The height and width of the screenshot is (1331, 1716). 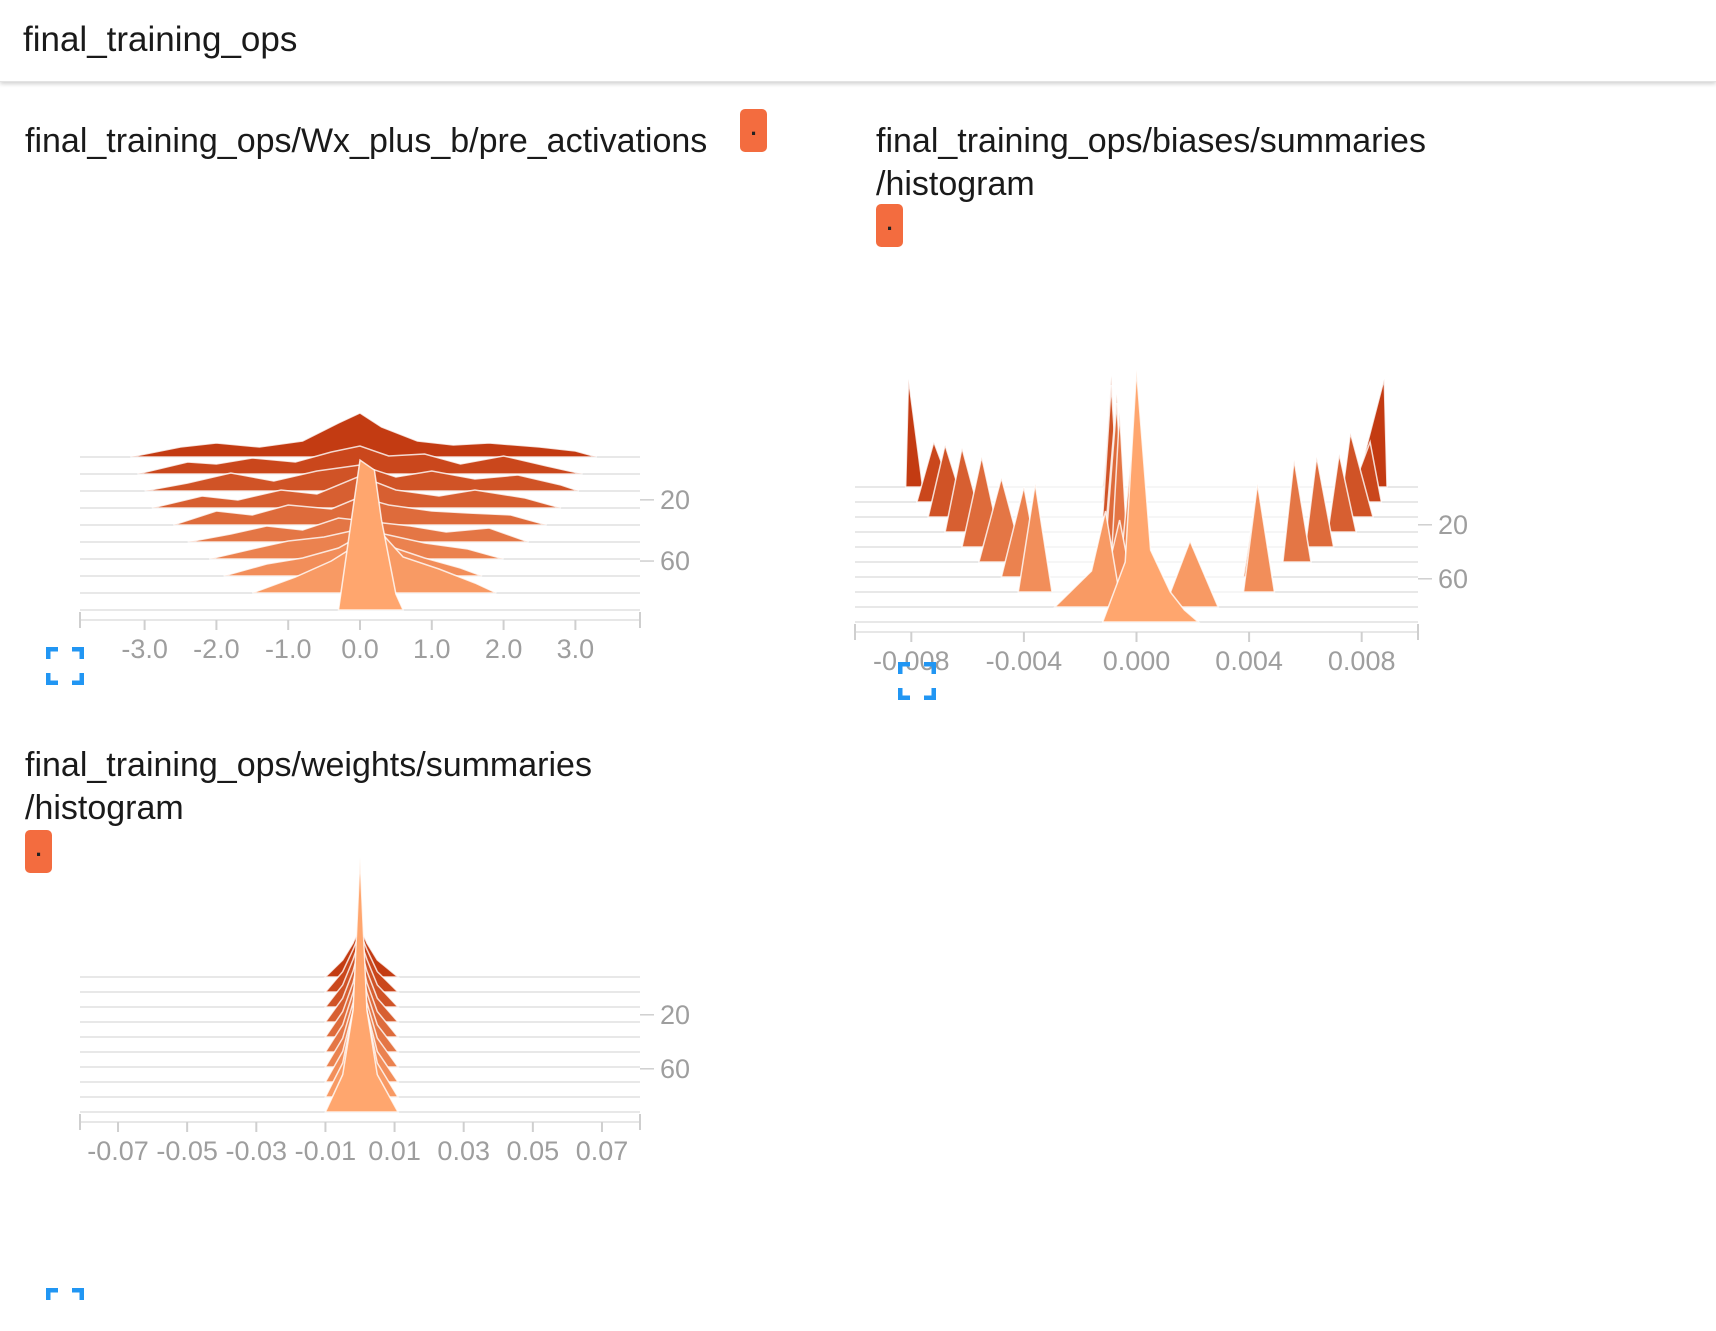 What do you see at coordinates (144, 649) in the screenshot?
I see `x-tick-label: -3.0` at bounding box center [144, 649].